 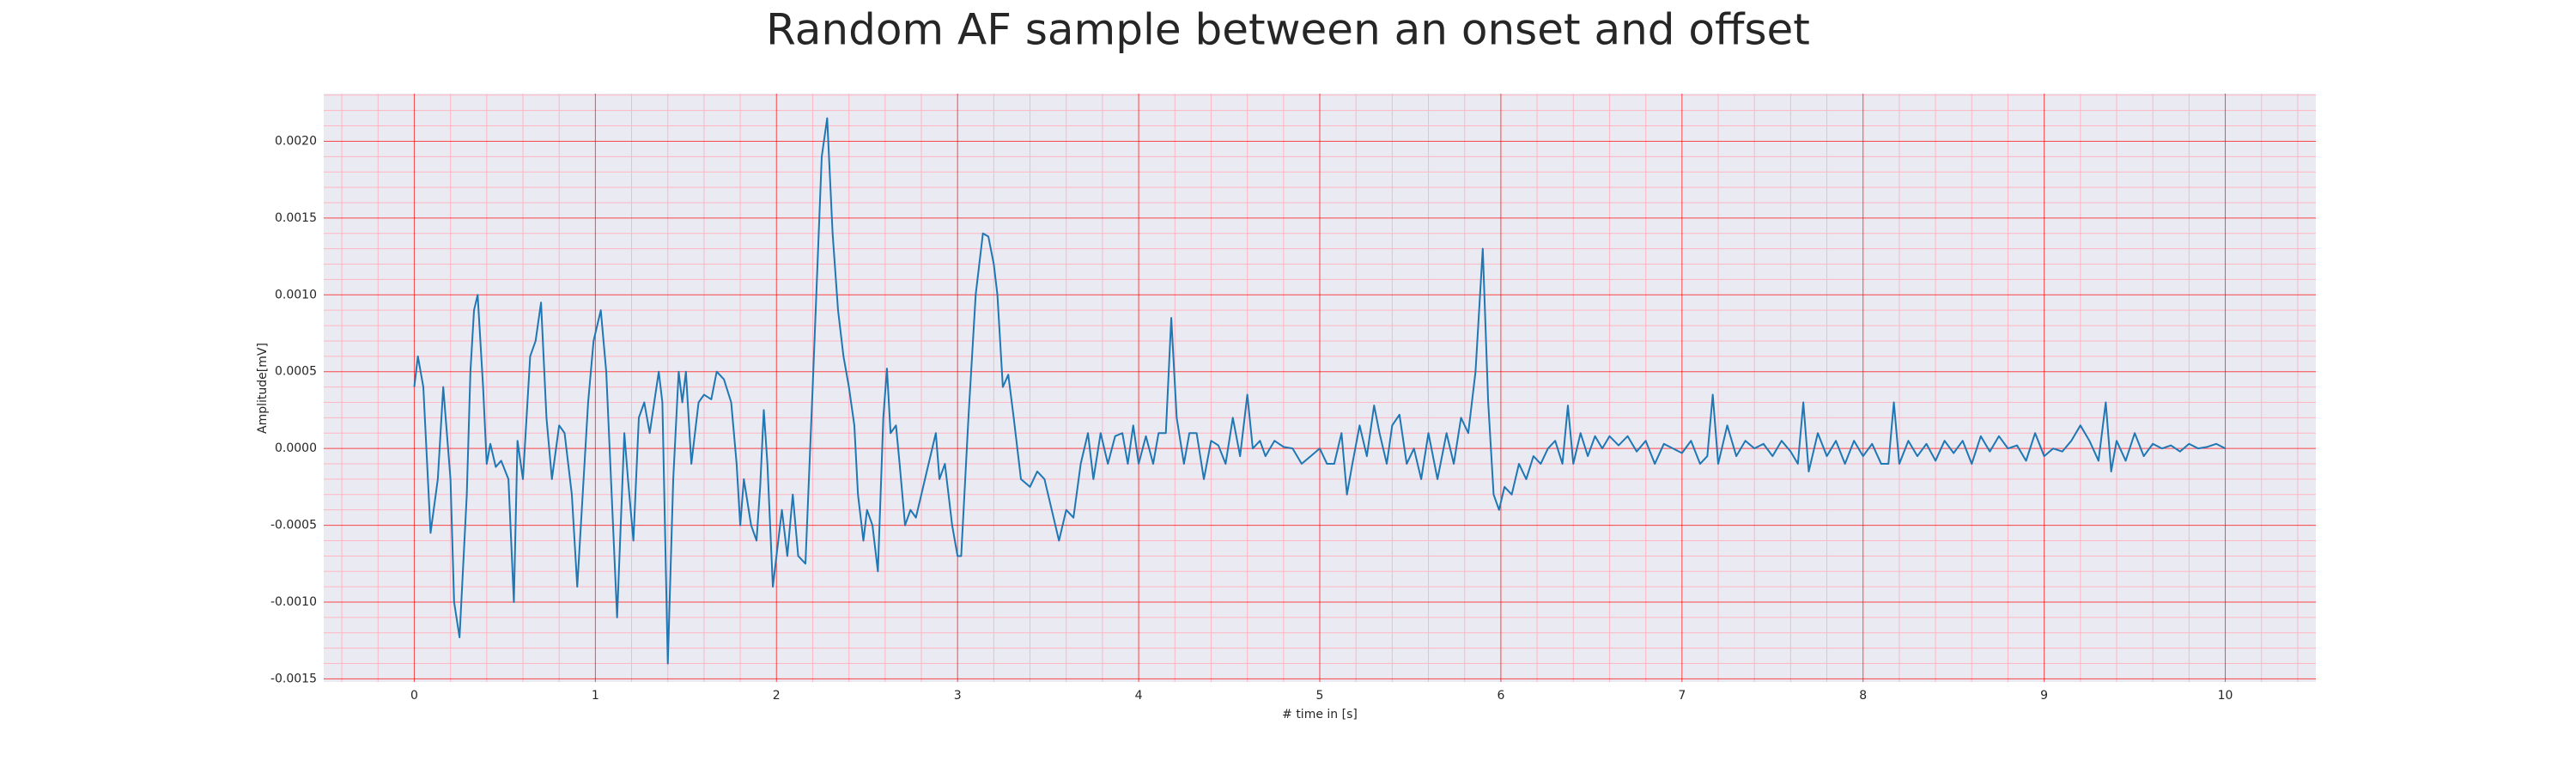 I want to click on y-tick-label: 0.0020, so click(x=296, y=141).